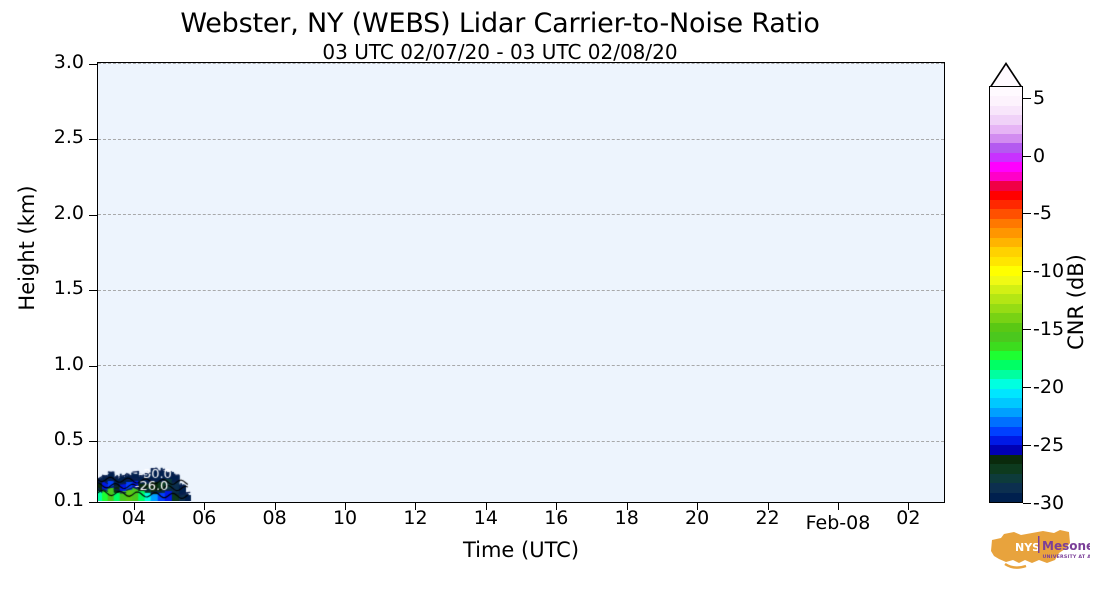 This screenshot has width=1093, height=600. What do you see at coordinates (68, 137) in the screenshot?
I see `y-tick-label: 2.5` at bounding box center [68, 137].